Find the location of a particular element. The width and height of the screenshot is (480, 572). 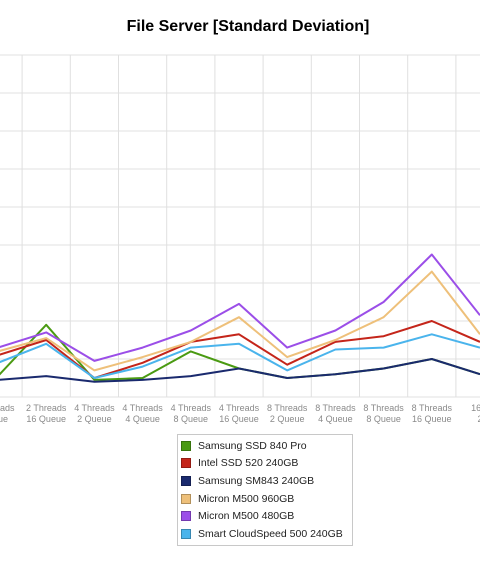

x-tick-label: 8 Threads 8 Queue is located at coordinates (383, 413).